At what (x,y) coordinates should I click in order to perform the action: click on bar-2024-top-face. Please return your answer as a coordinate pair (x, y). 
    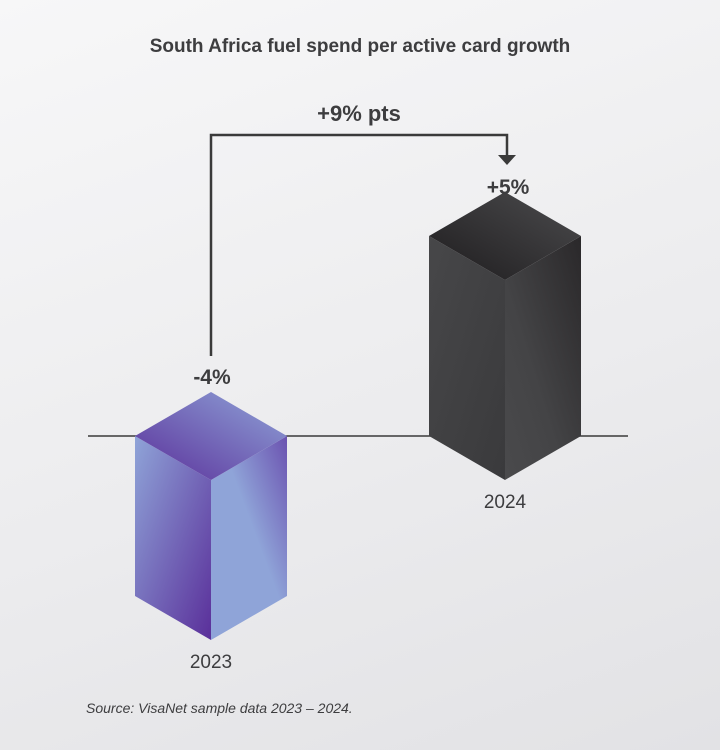
    Looking at the image, I should click on (505, 236).